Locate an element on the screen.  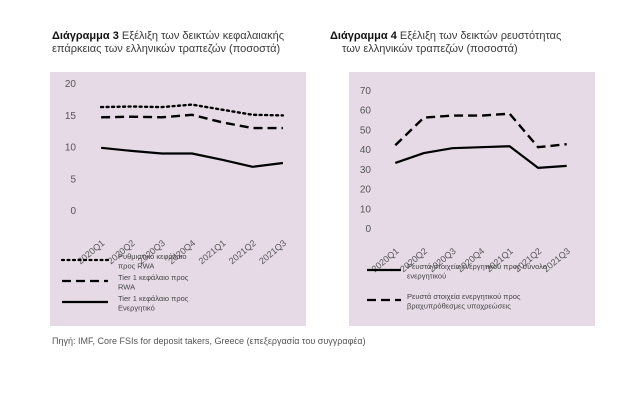
y-tick-label: 30 is located at coordinates (366, 170).